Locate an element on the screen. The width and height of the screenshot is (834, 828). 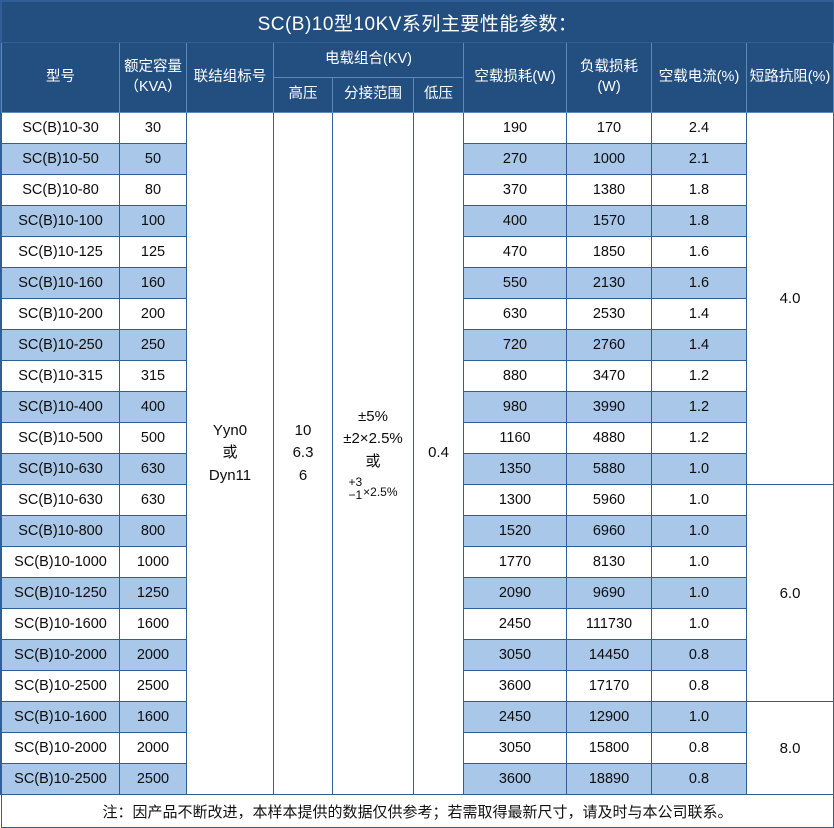
table-row: SC(B)10-100 100 400 1570 1.8 is located at coordinates (417, 221).